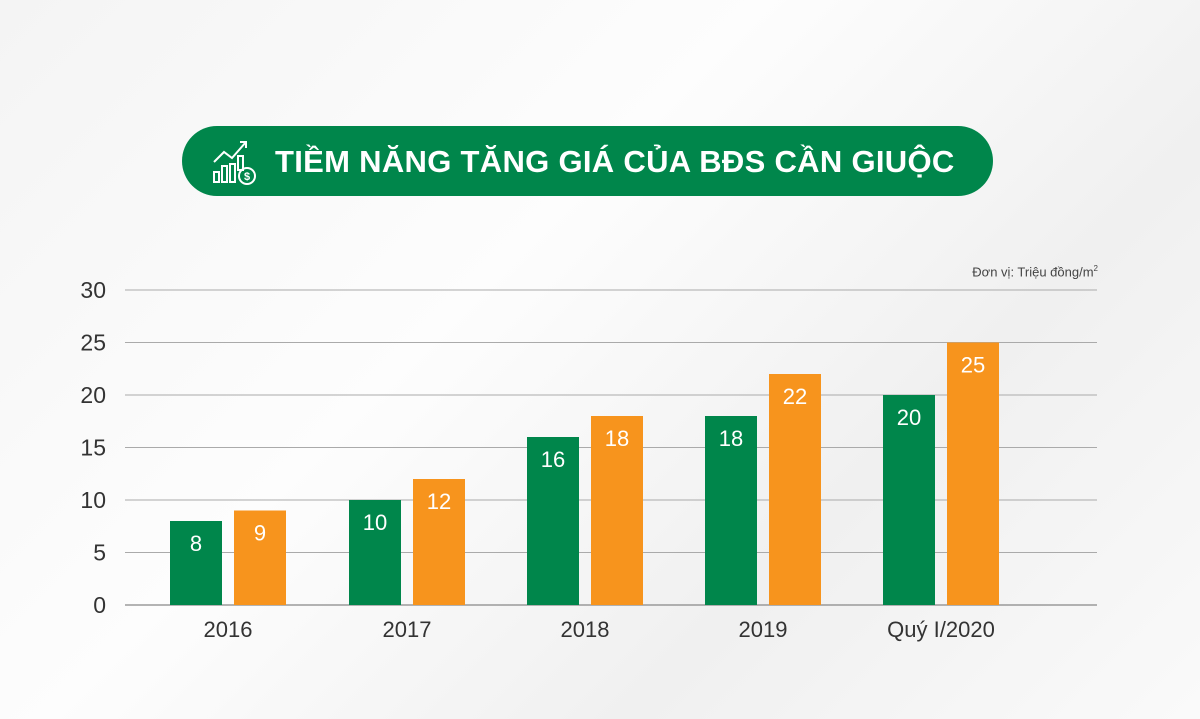  Describe the element at coordinates (553, 459) in the screenshot. I see `data-label: 16` at that location.